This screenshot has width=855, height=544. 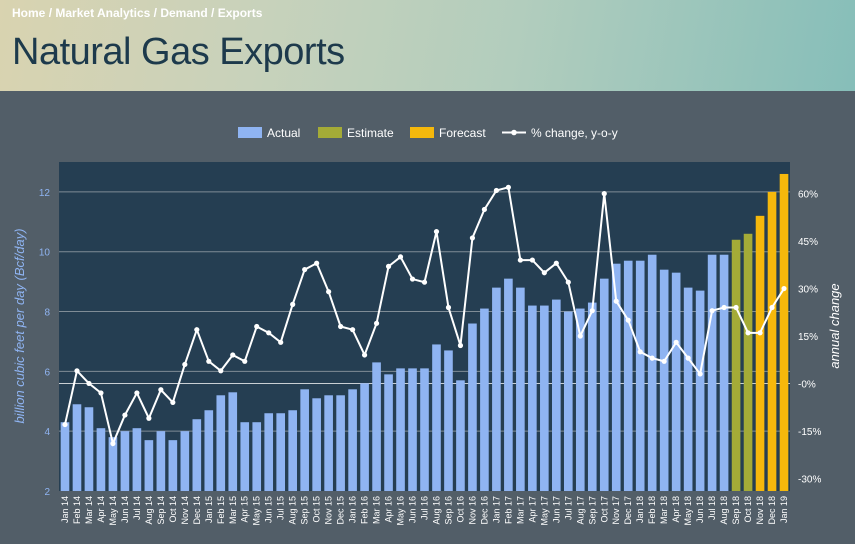 What do you see at coordinates (401, 511) in the screenshot?
I see `x-tick-label: May 16` at bounding box center [401, 511].